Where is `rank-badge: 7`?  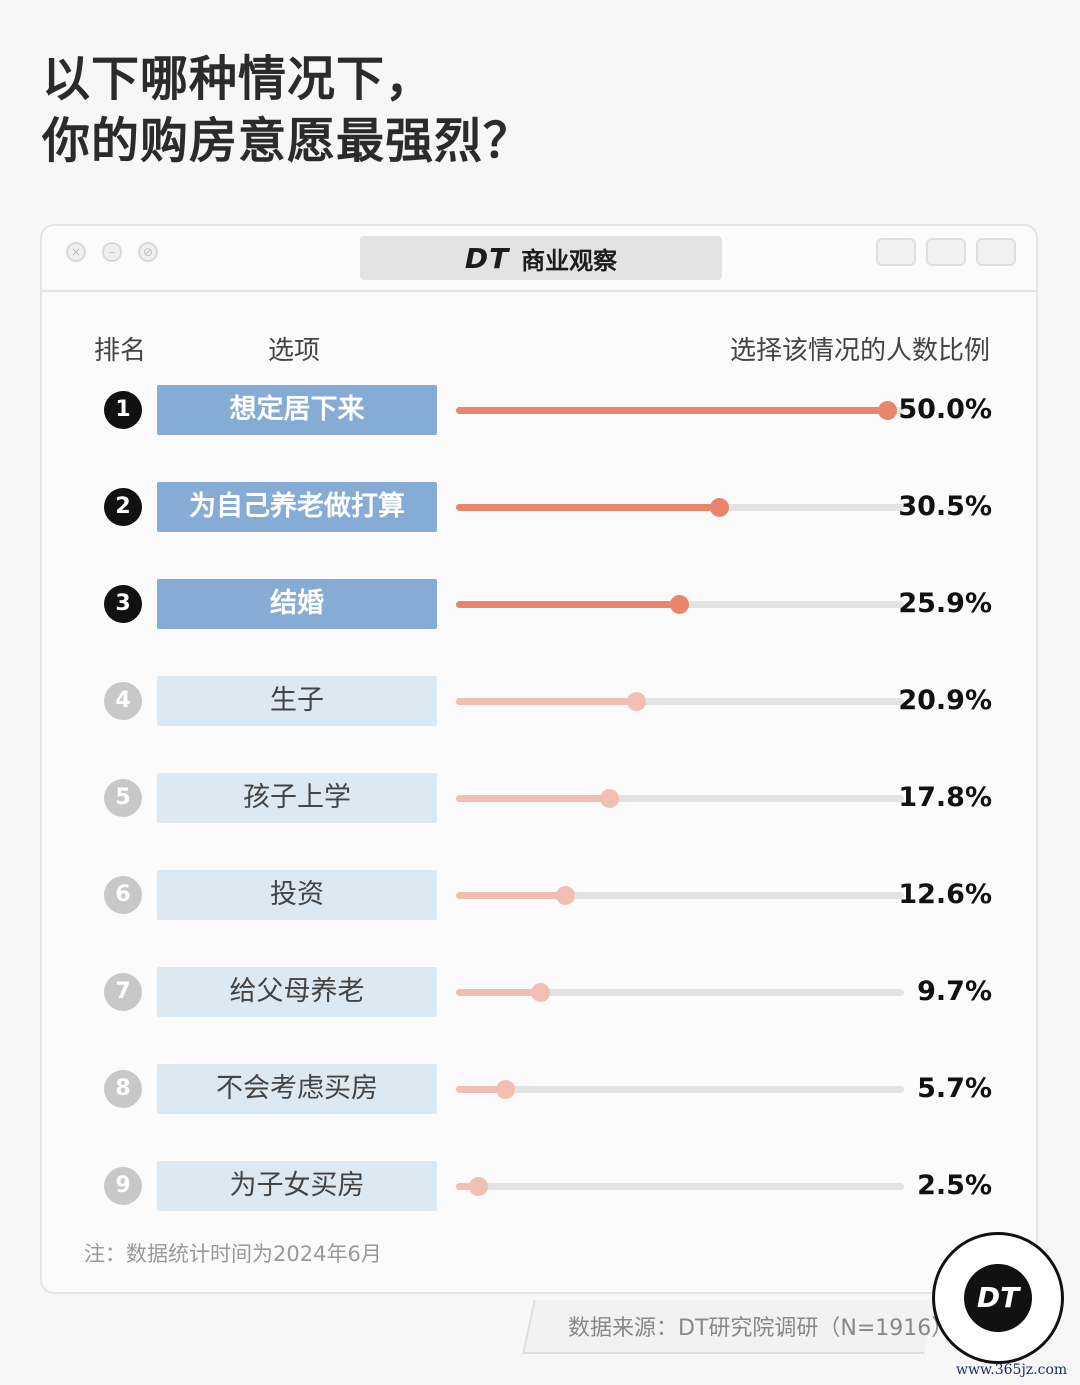
rank-badge: 7 is located at coordinates (123, 992).